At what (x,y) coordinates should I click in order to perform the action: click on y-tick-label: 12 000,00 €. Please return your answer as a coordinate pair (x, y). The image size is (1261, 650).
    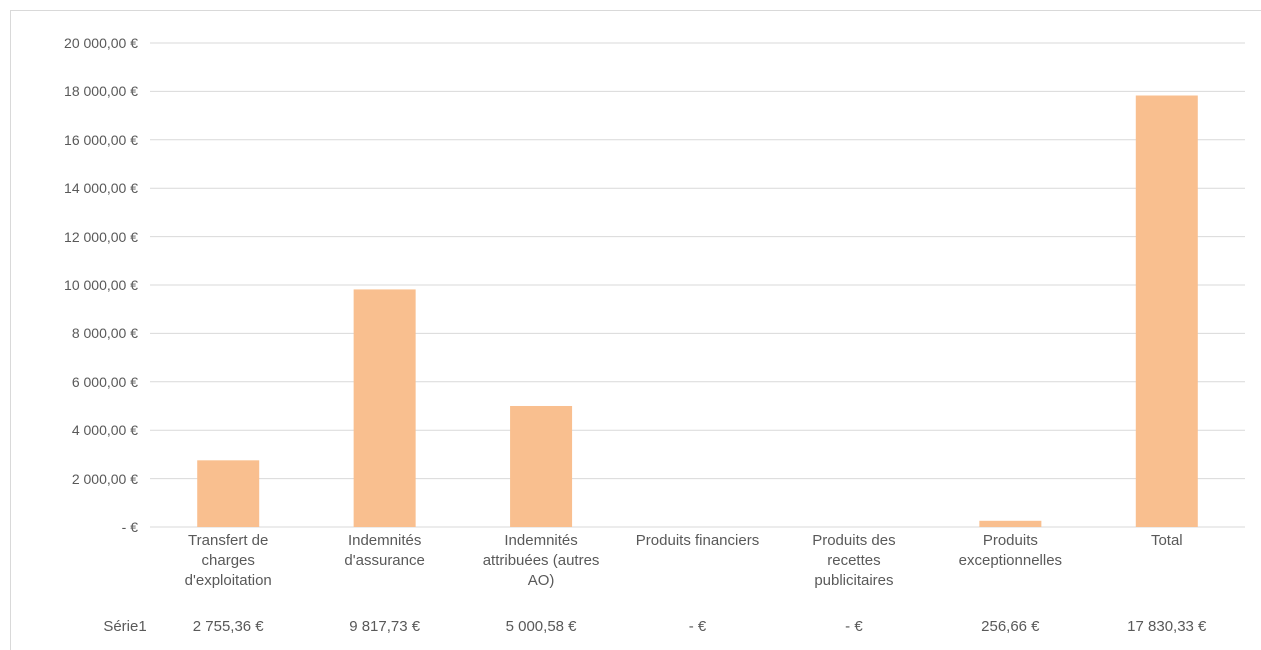
    Looking at the image, I should click on (101, 236).